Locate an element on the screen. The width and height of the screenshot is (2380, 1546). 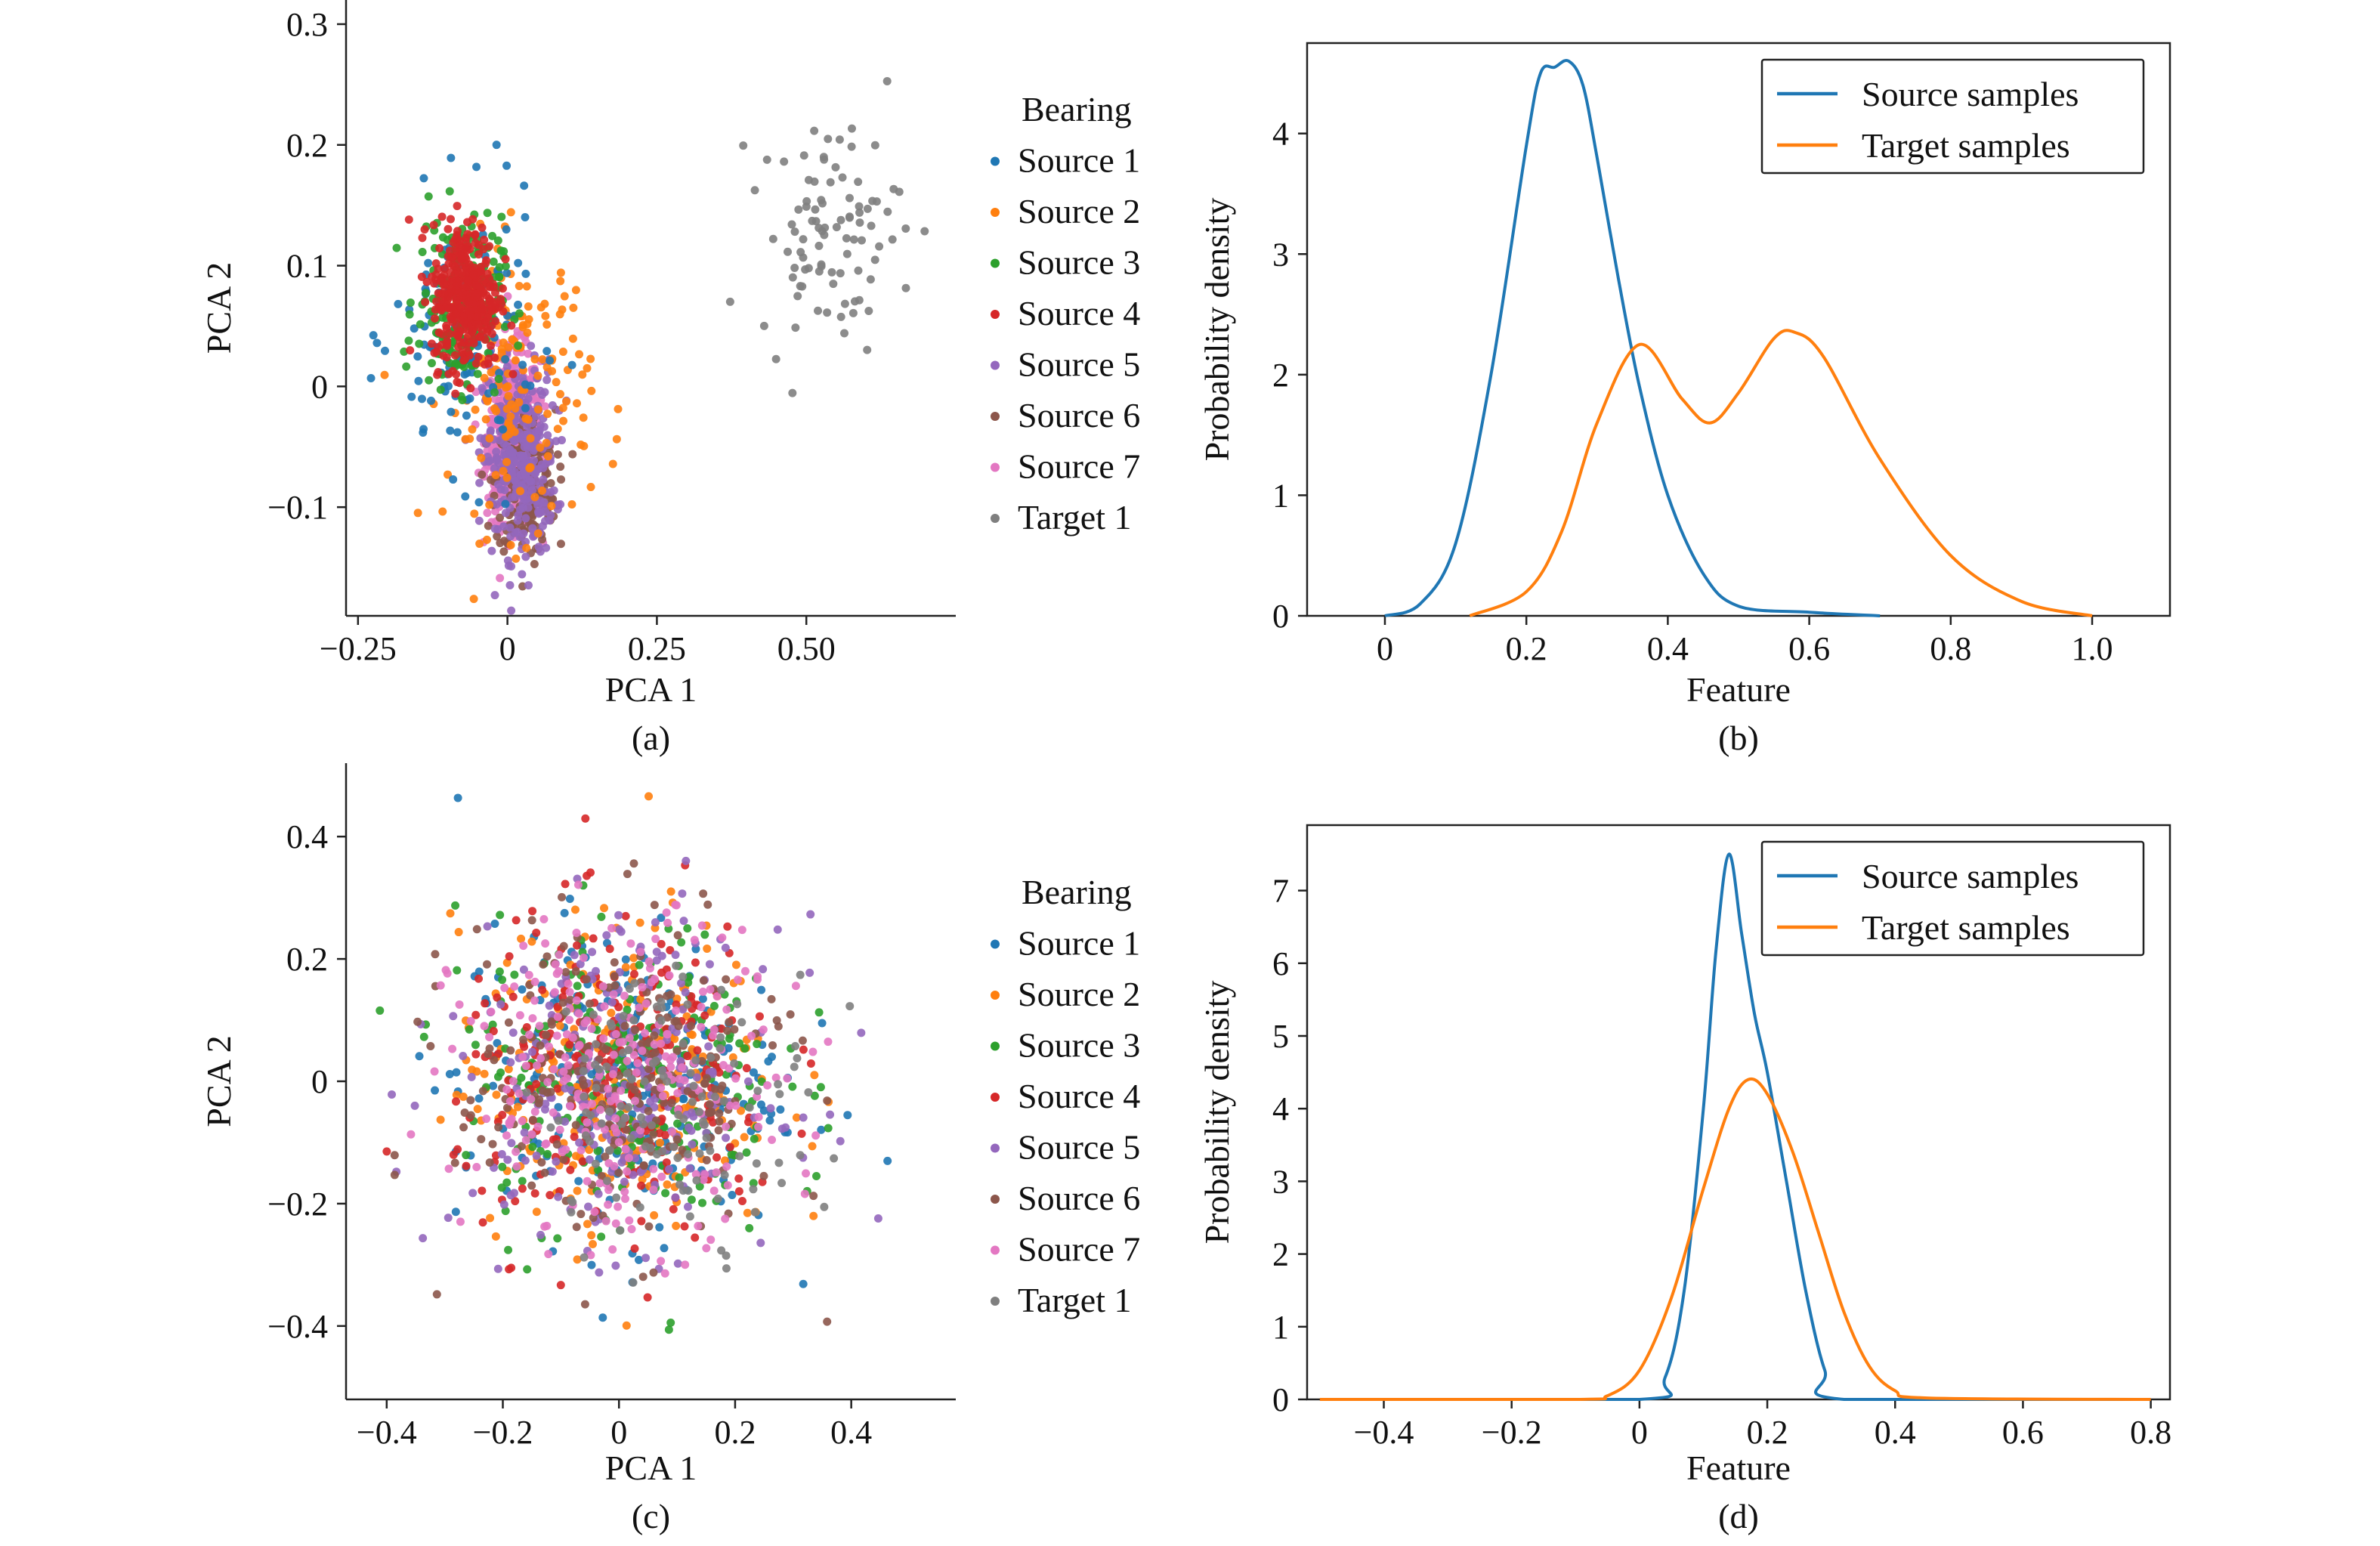
y-tick-label: 3 is located at coordinates (1280, 255).